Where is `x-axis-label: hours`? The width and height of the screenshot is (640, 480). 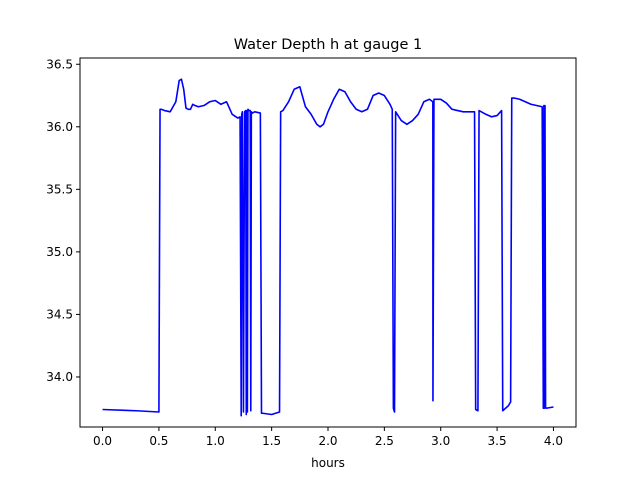 x-axis-label: hours is located at coordinates (328, 463).